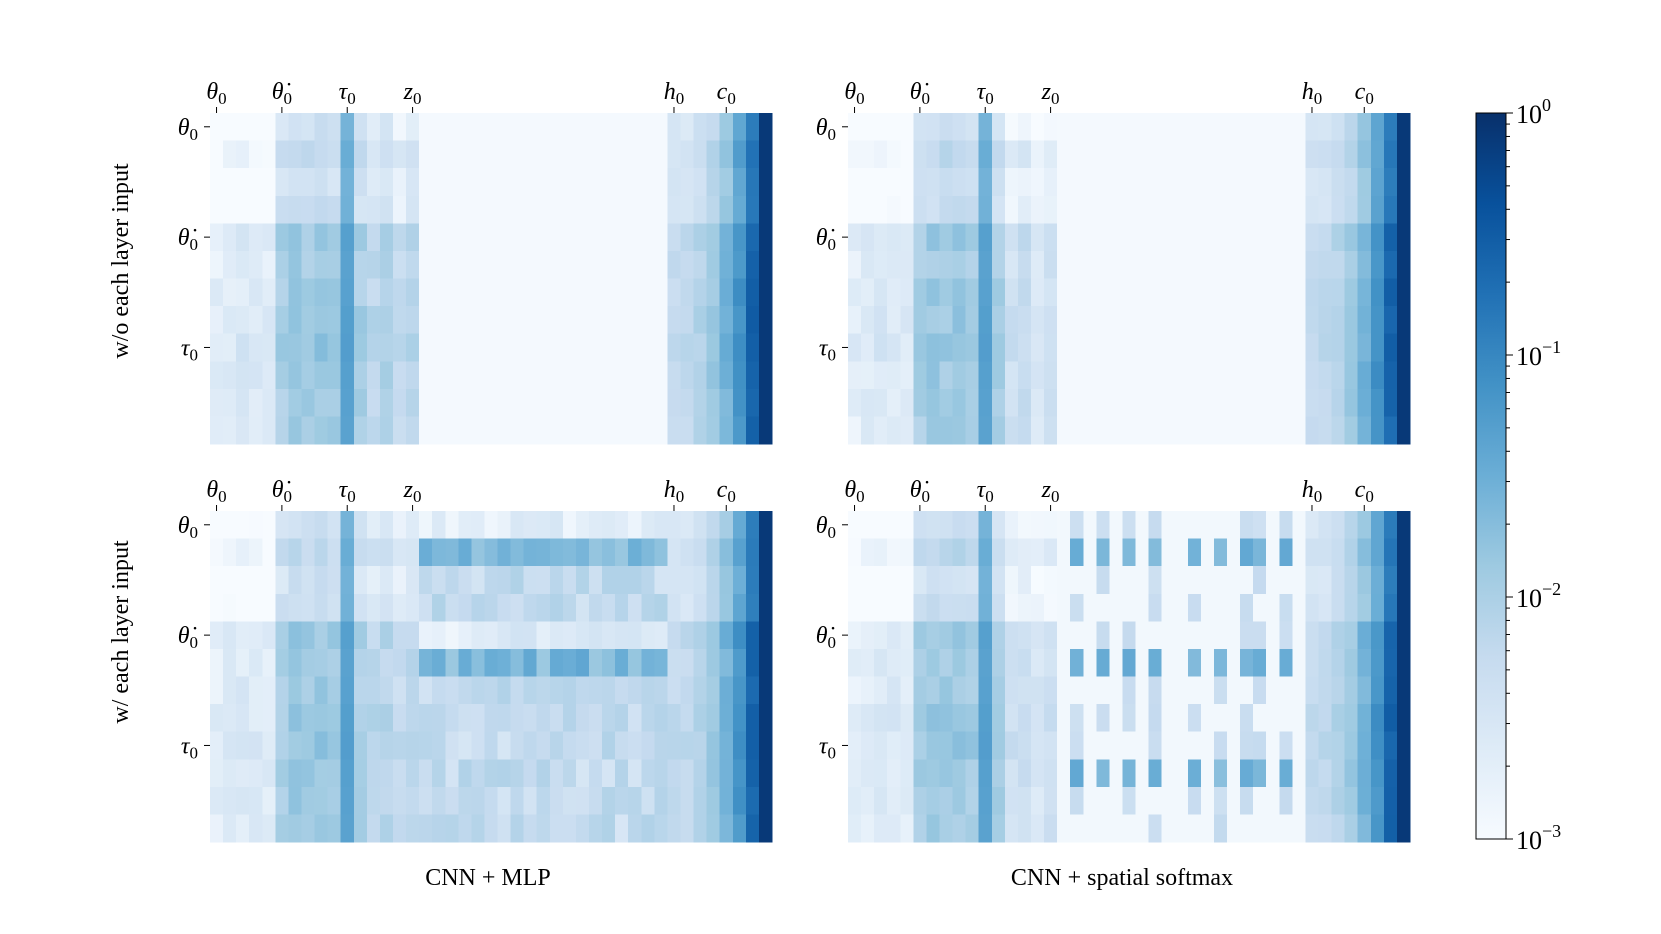 This screenshot has width=1661, height=934. What do you see at coordinates (826, 239) in the screenshot?
I see `row-label: θ̇0` at bounding box center [826, 239].